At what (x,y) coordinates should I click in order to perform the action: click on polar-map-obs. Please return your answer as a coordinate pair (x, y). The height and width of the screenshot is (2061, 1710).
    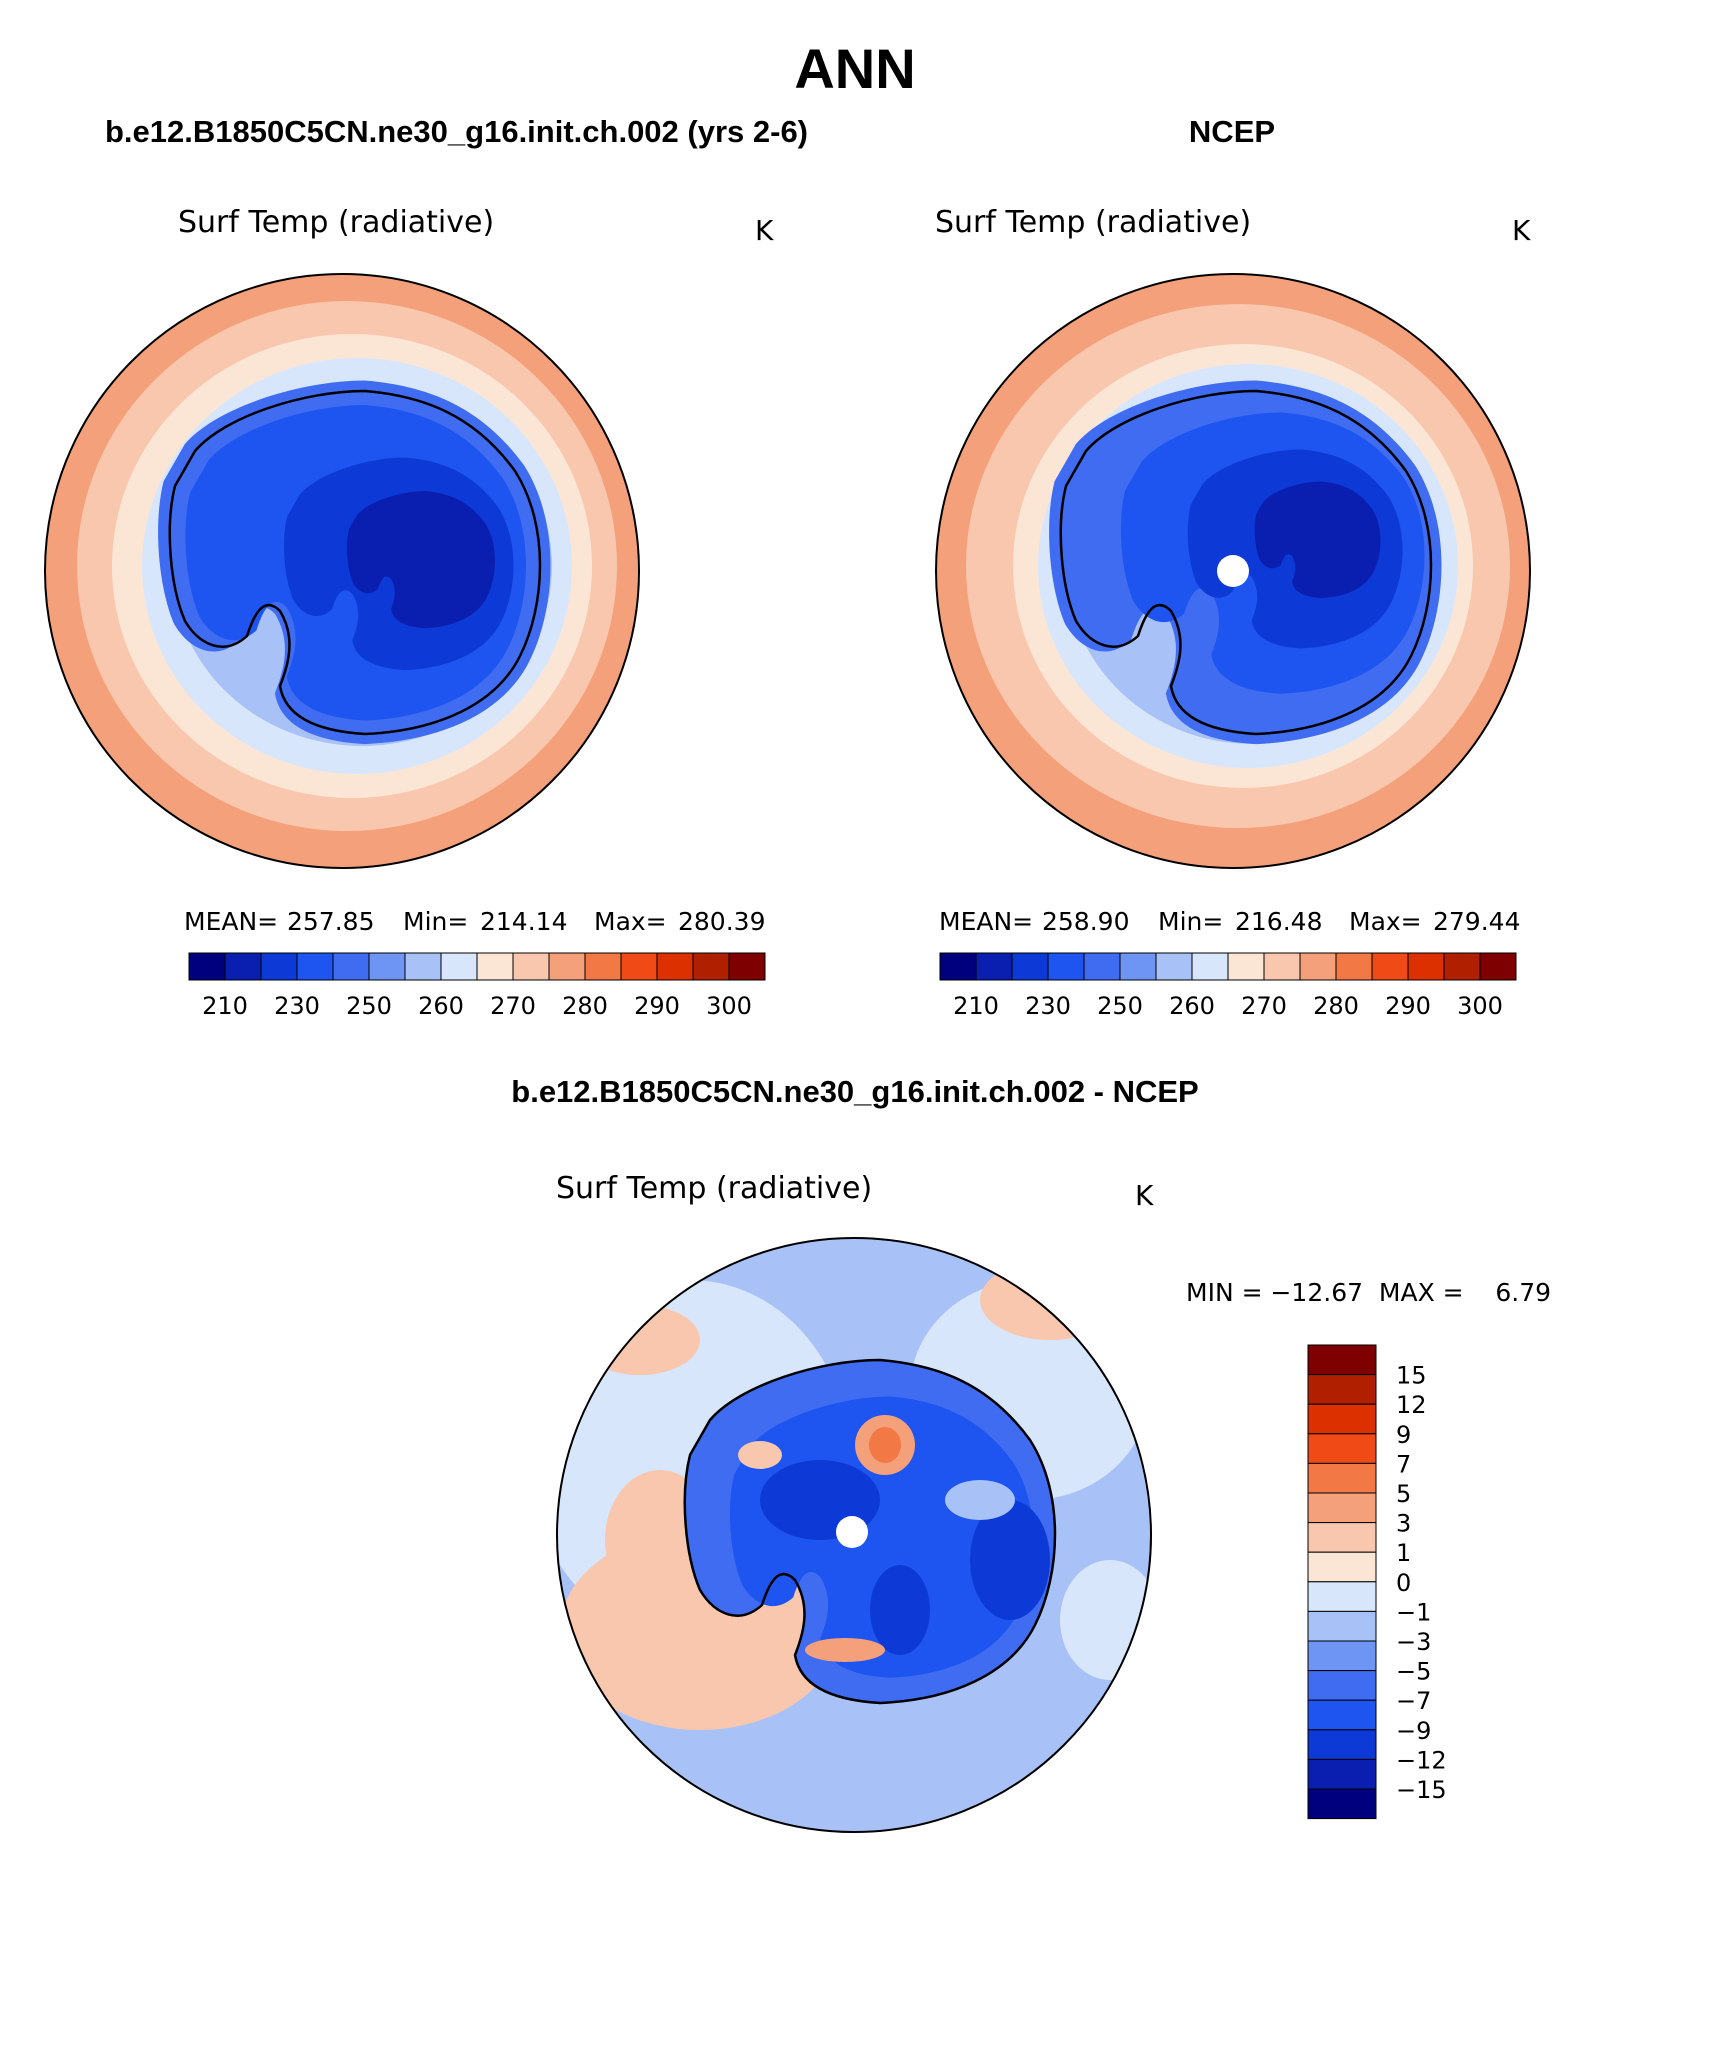
    Looking at the image, I should click on (1233, 571).